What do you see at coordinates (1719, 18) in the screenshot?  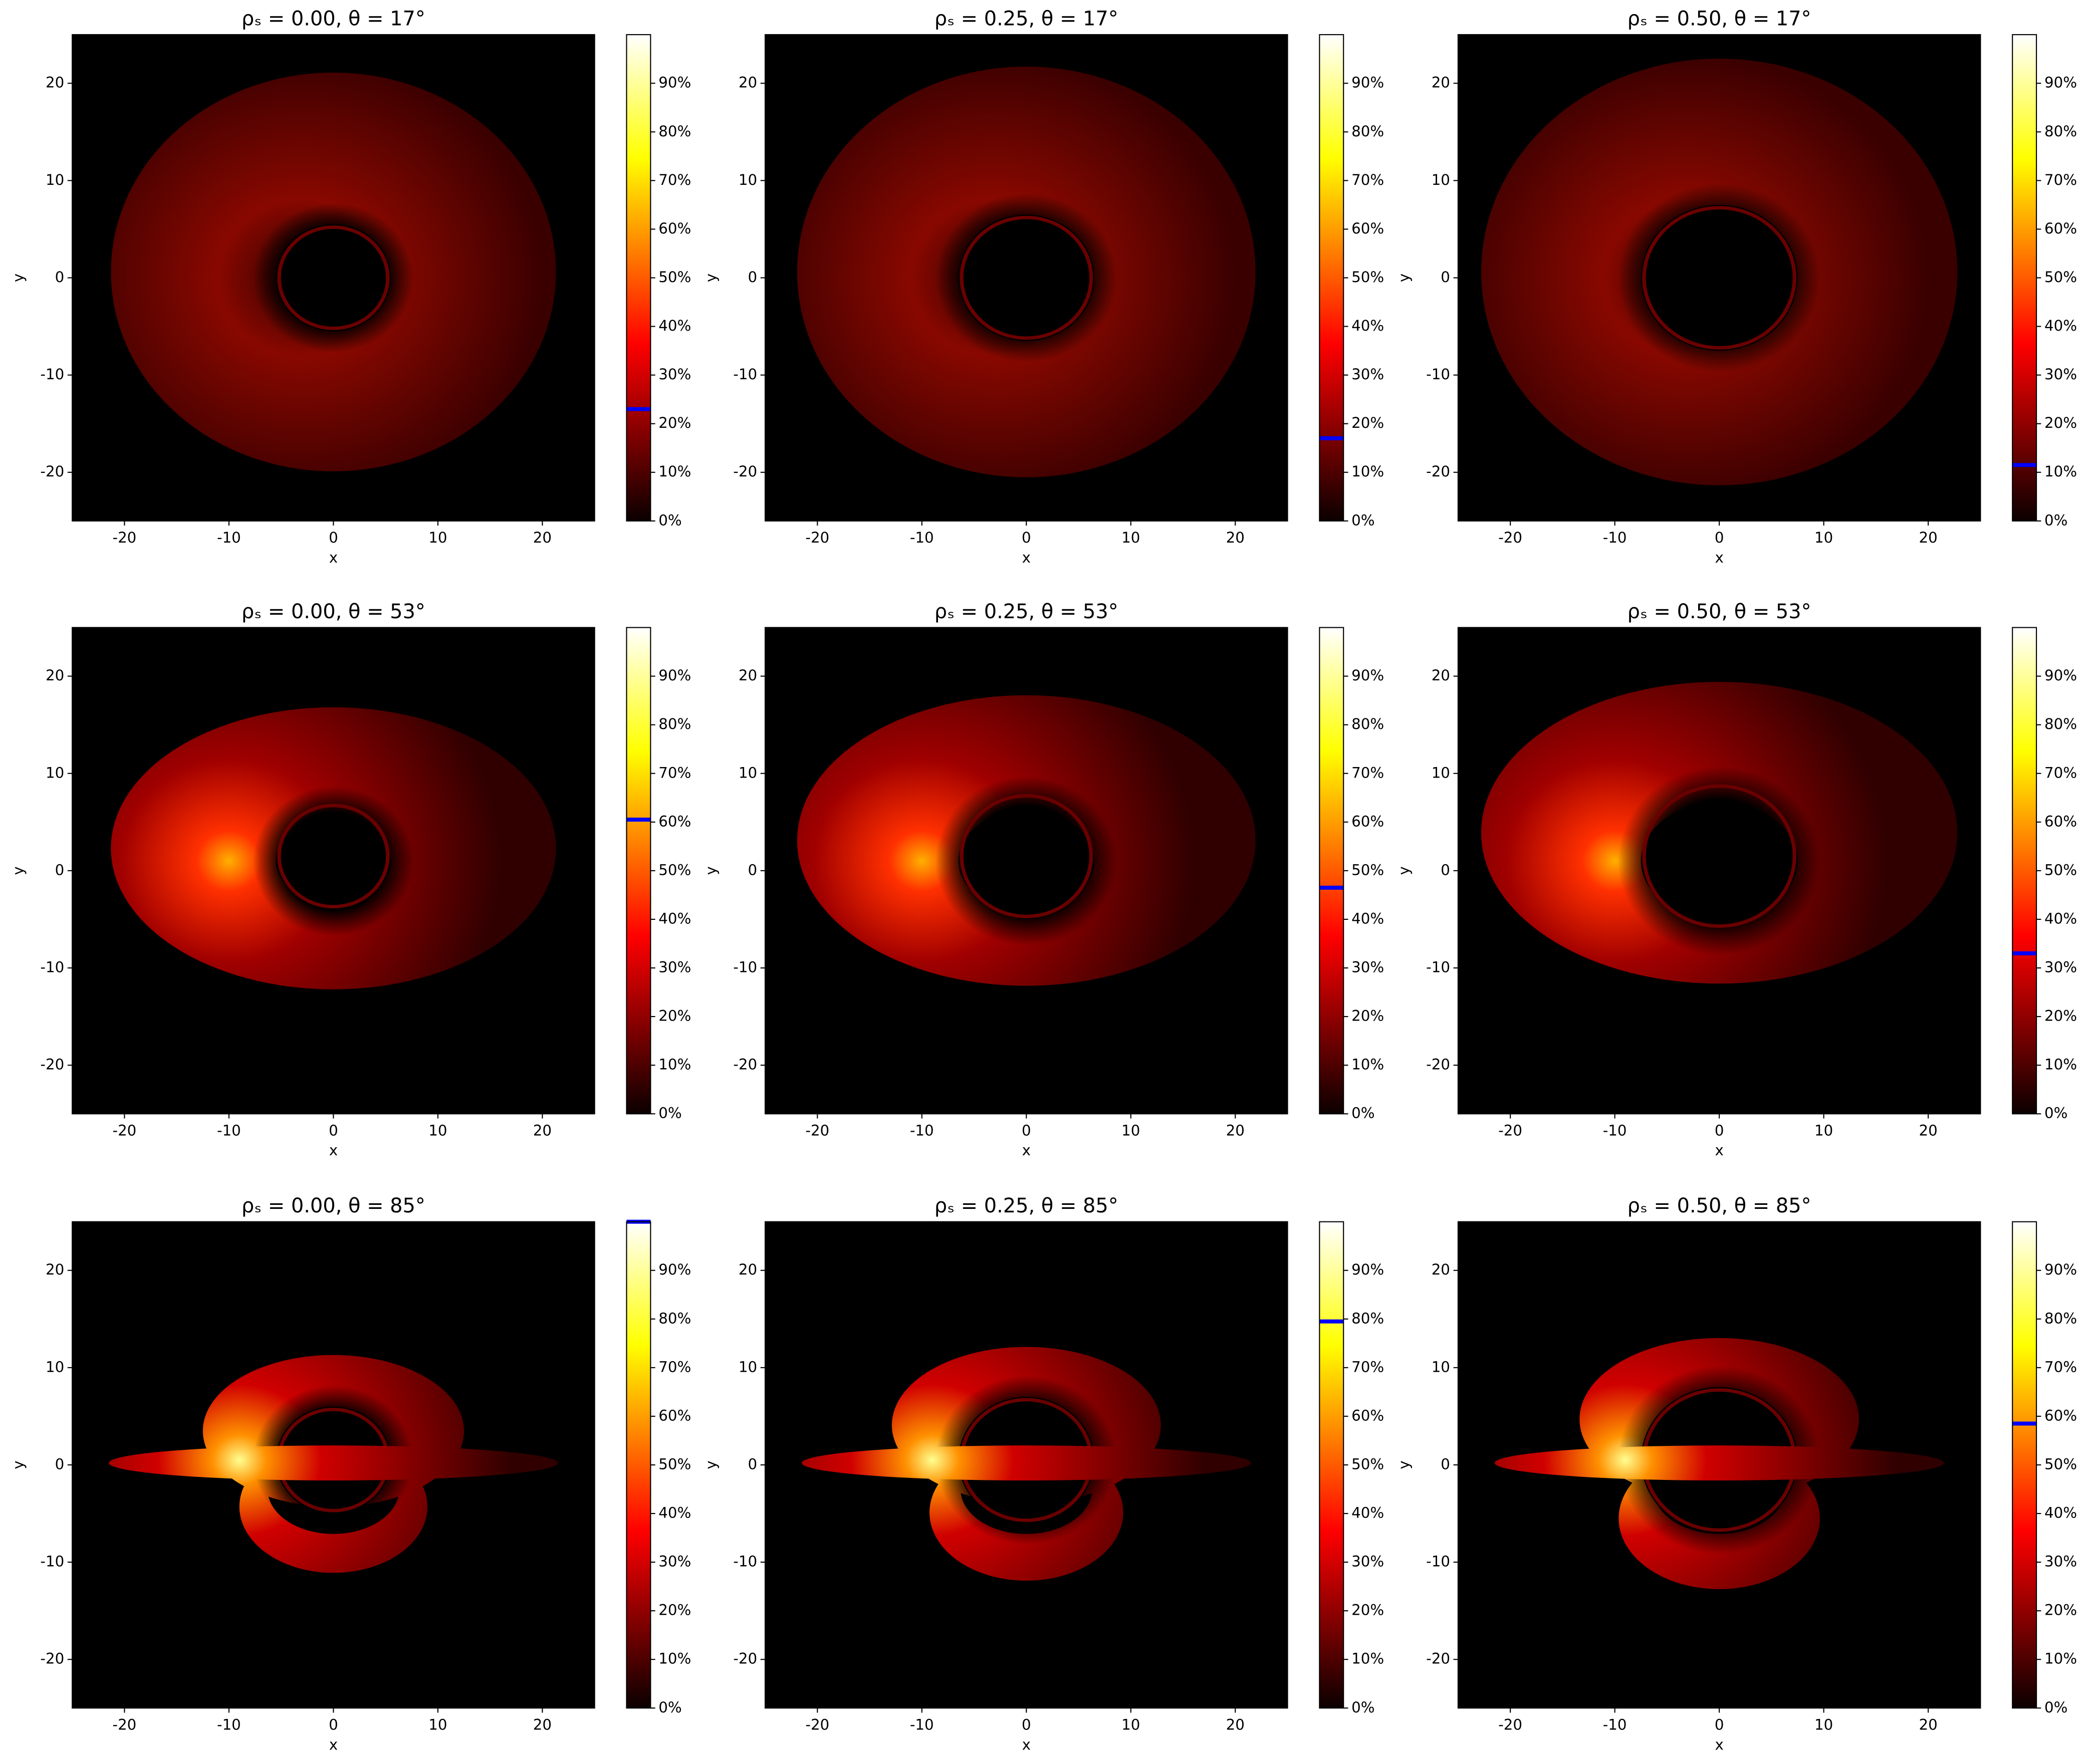 I see `title: ρₛ = 0.50, θ = 17°` at bounding box center [1719, 18].